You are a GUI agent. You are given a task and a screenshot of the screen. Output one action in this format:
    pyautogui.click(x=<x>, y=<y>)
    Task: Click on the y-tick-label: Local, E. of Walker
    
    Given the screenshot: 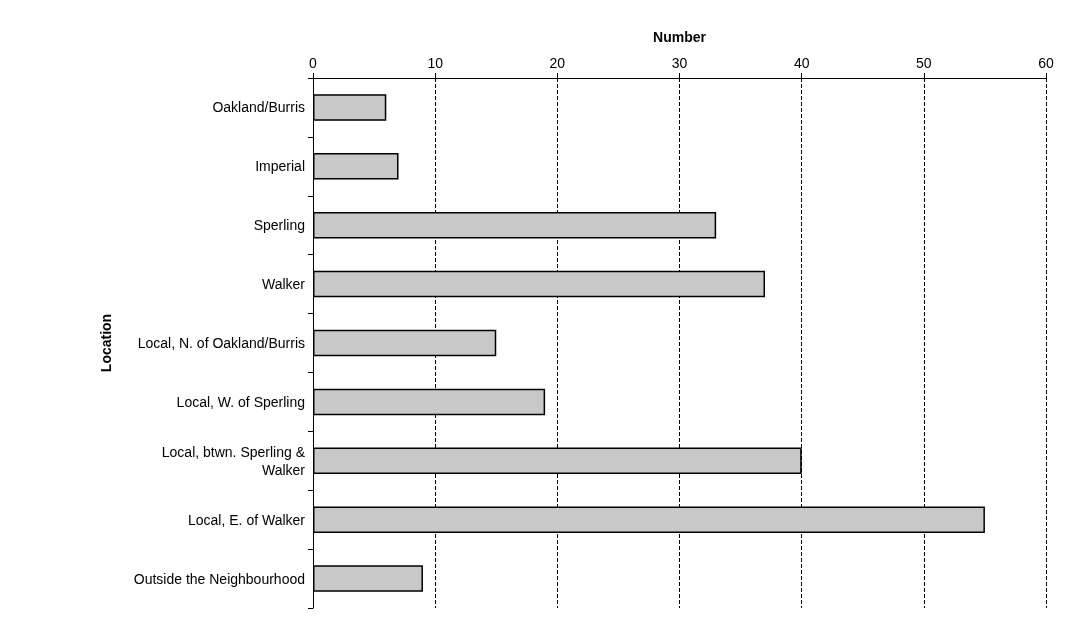 What is the action you would take?
    pyautogui.click(x=247, y=519)
    